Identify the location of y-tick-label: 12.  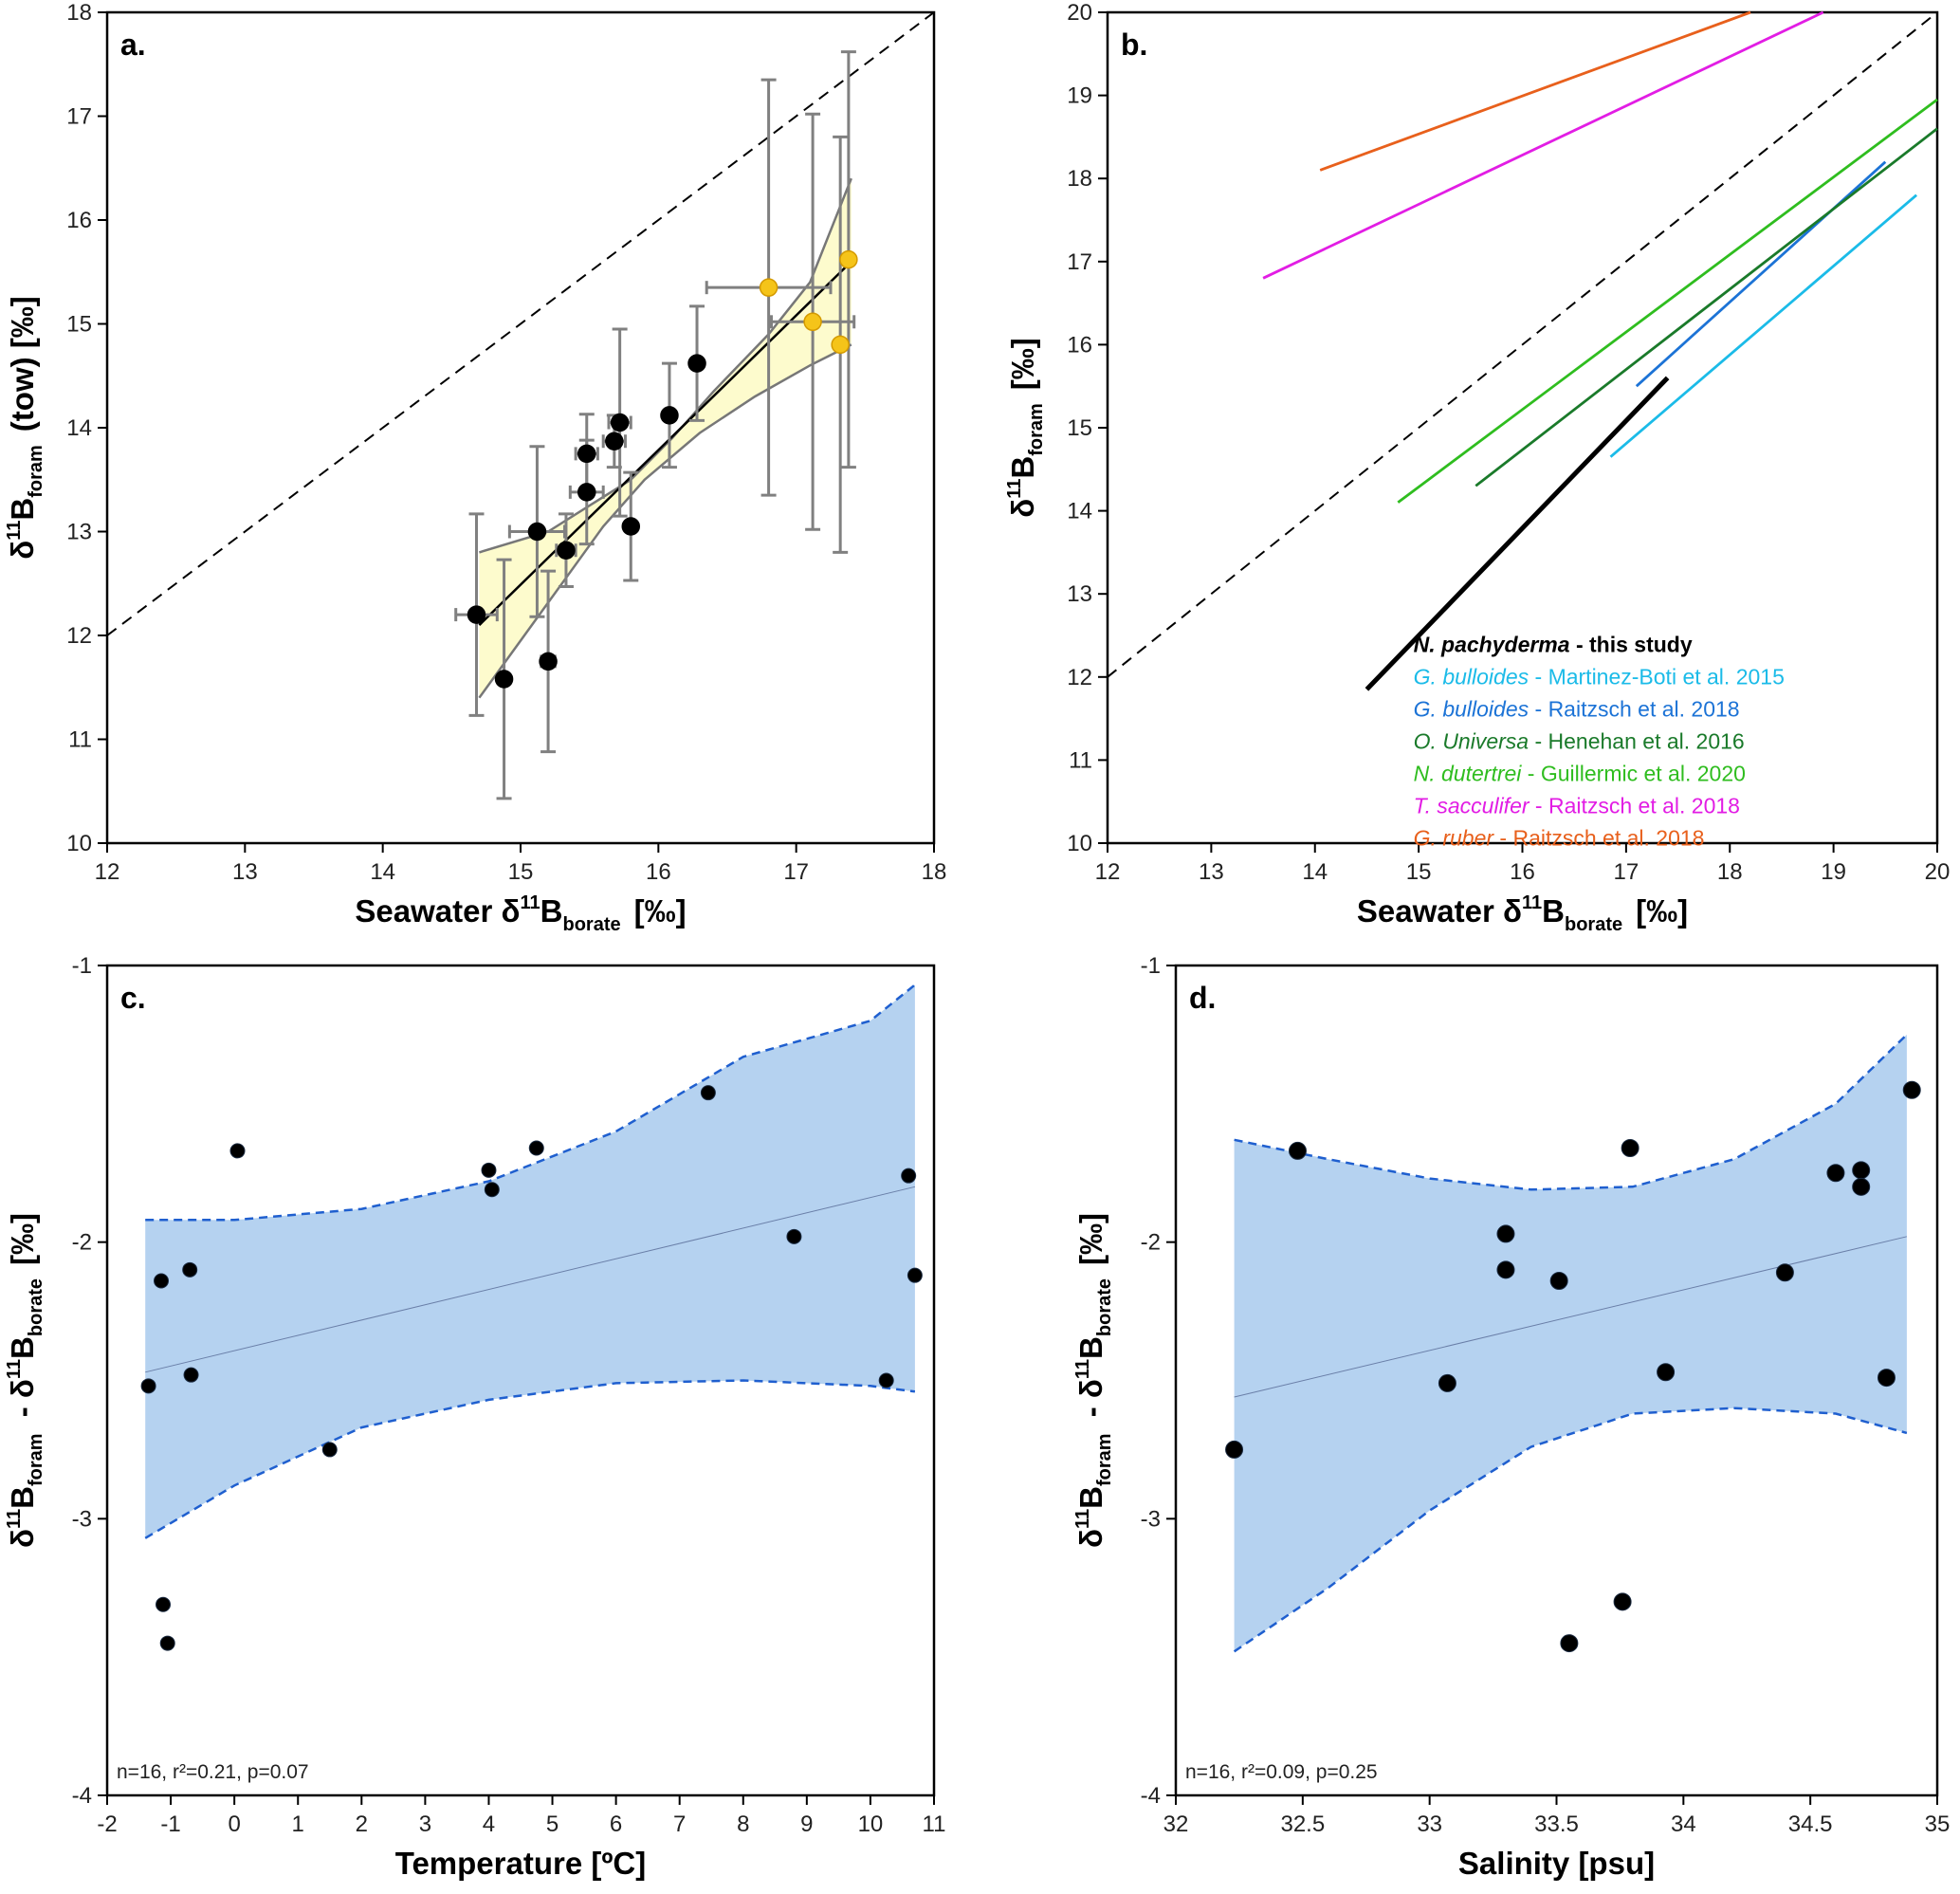
(1079, 678).